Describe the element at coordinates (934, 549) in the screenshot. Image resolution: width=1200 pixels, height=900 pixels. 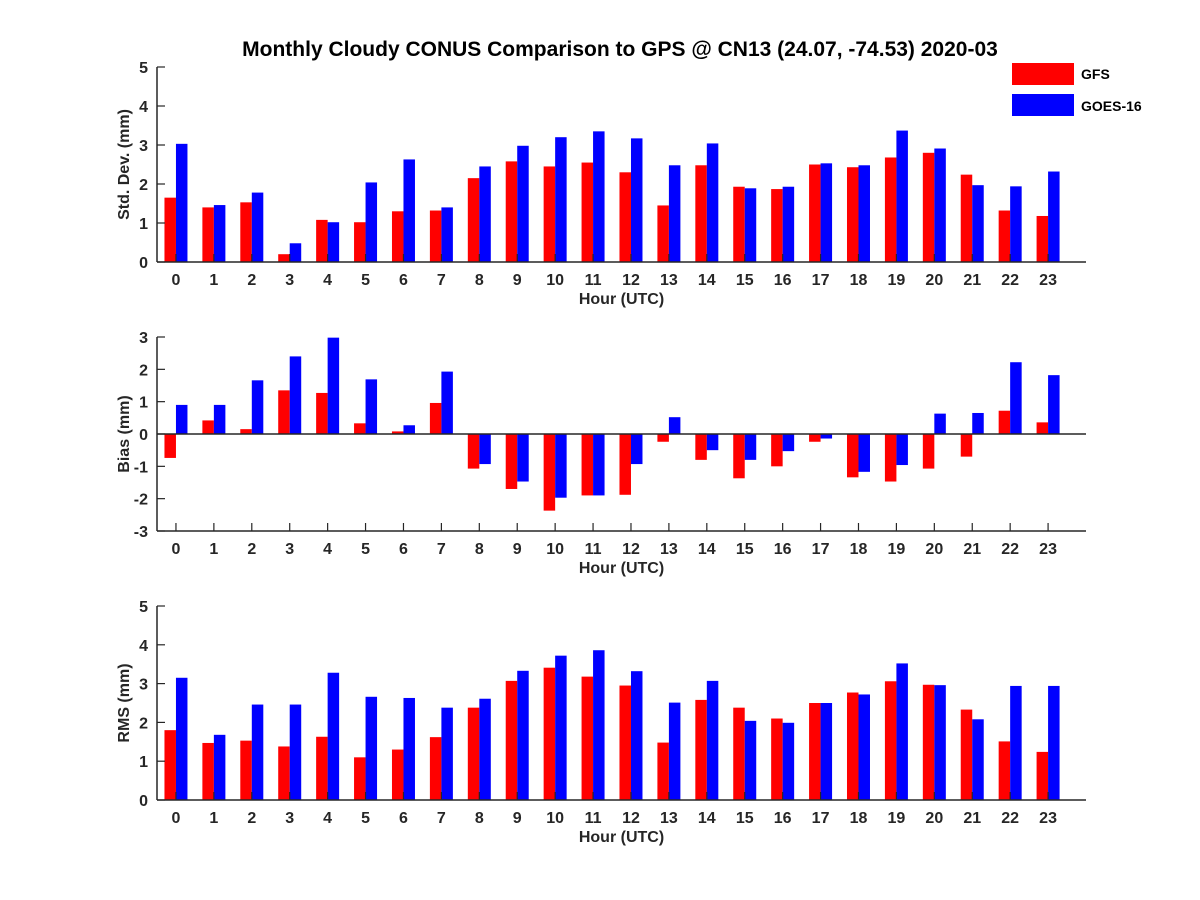
I see `bias-x-tick-label: 20` at that location.